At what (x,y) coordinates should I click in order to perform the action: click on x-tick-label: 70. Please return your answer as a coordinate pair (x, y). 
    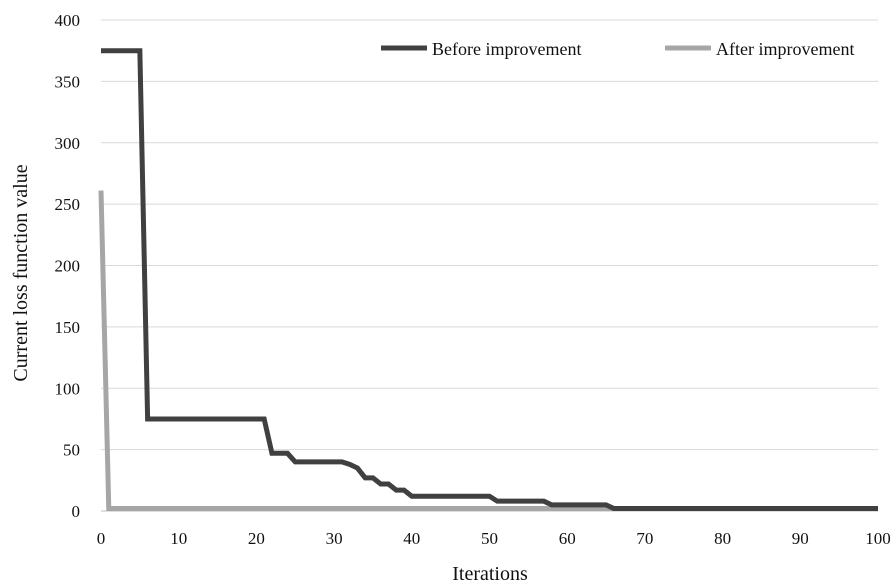
    Looking at the image, I should click on (644, 538).